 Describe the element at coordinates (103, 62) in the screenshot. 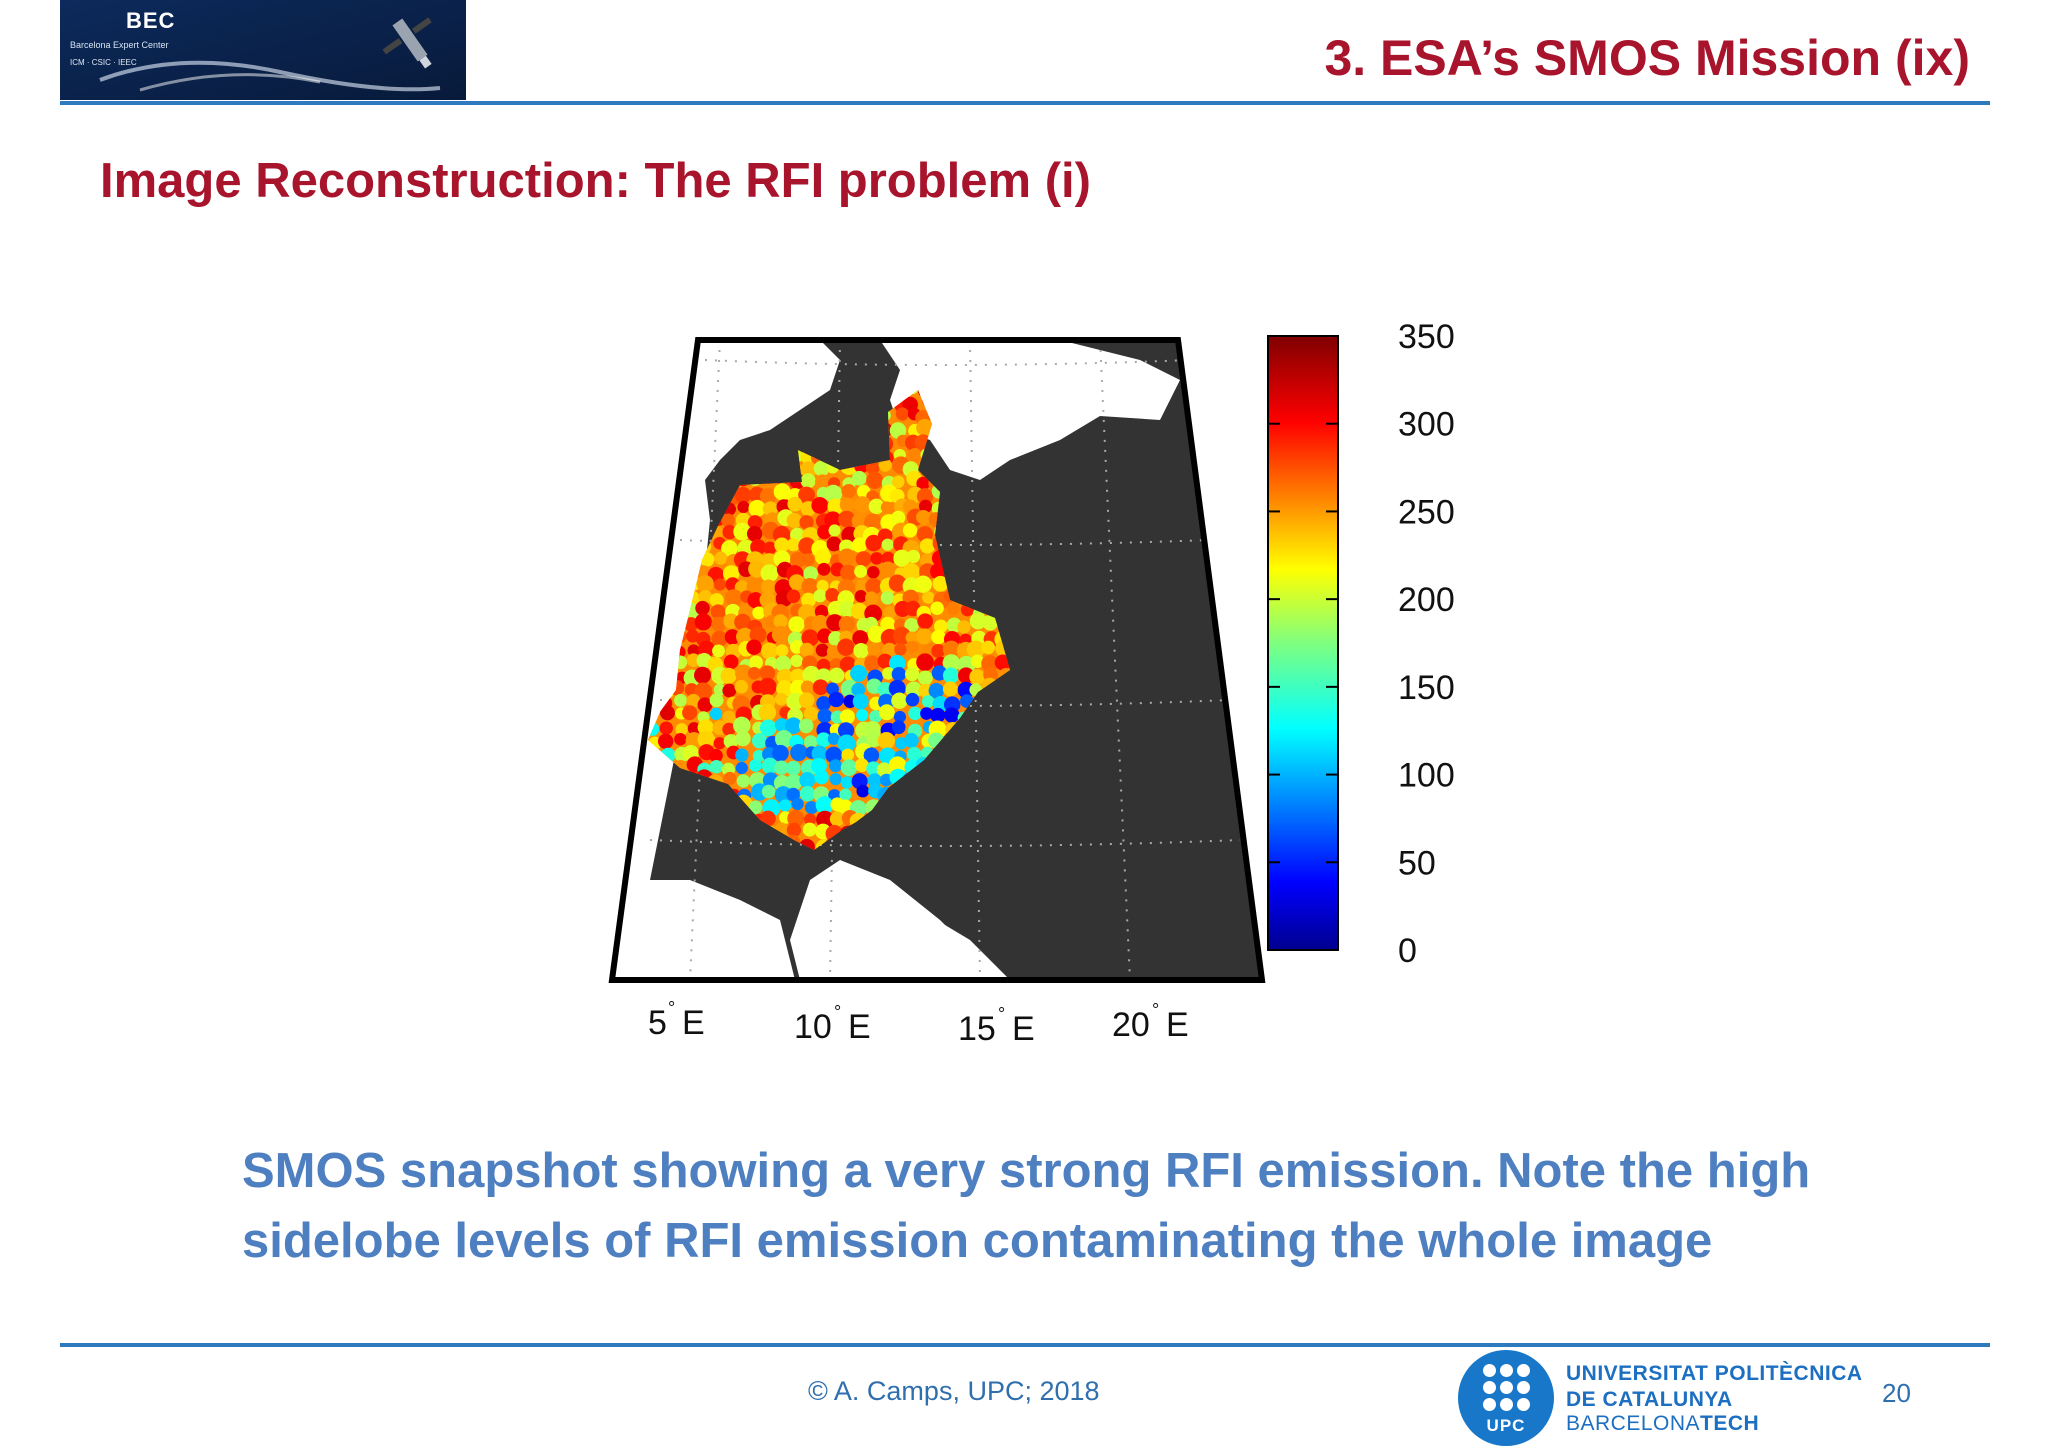

I see `bec-logo-partners: ICM · CSIC · IEEC` at that location.